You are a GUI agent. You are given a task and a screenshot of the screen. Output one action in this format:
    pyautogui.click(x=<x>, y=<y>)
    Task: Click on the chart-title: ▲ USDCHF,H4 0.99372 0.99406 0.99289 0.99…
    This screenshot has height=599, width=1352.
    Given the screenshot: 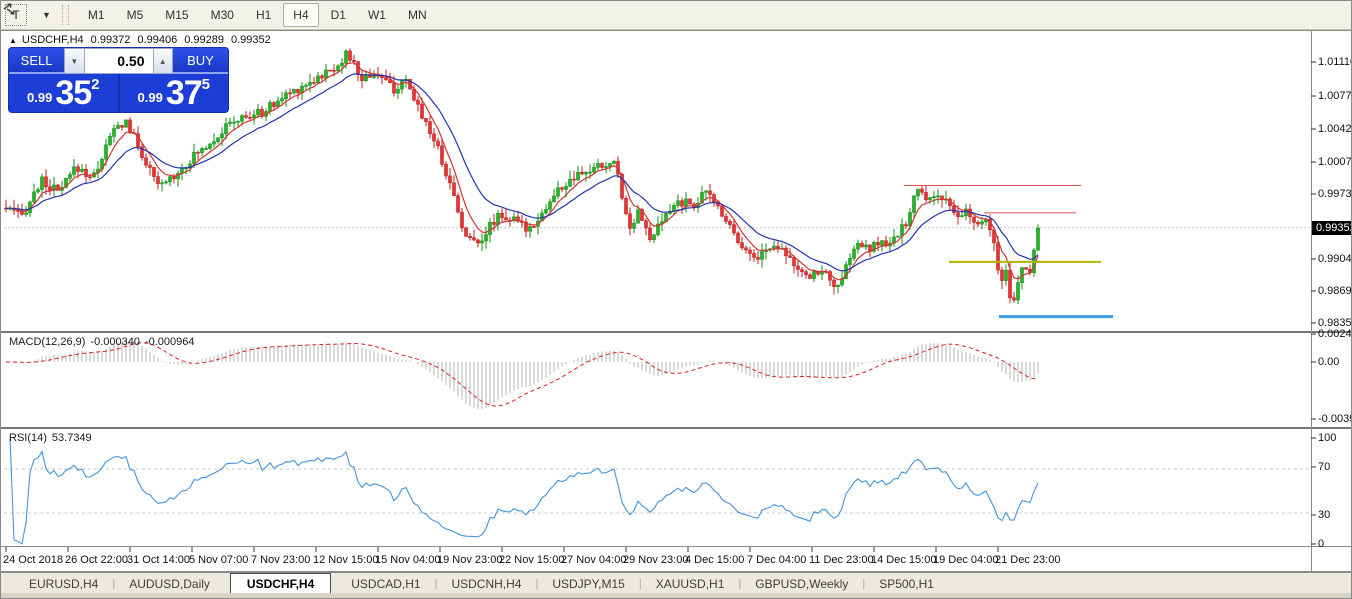 What is the action you would take?
    pyautogui.click(x=143, y=40)
    